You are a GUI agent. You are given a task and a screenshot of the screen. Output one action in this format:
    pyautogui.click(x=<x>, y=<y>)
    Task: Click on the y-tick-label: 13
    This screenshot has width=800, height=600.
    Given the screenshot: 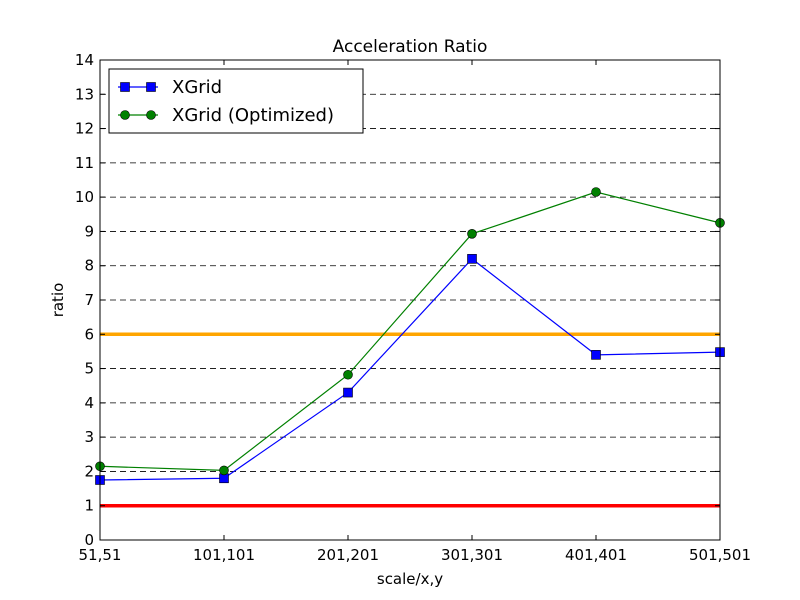 What is the action you would take?
    pyautogui.click(x=84, y=94)
    